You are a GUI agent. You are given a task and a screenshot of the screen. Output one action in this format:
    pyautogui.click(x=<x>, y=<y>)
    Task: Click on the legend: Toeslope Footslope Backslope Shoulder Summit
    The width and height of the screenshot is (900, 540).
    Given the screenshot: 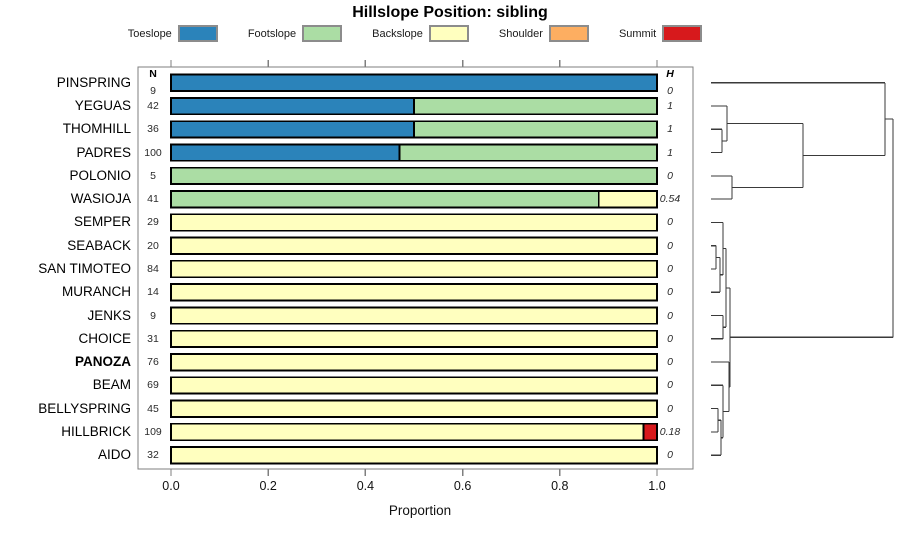 What is the action you would take?
    pyautogui.click(x=415, y=33)
    